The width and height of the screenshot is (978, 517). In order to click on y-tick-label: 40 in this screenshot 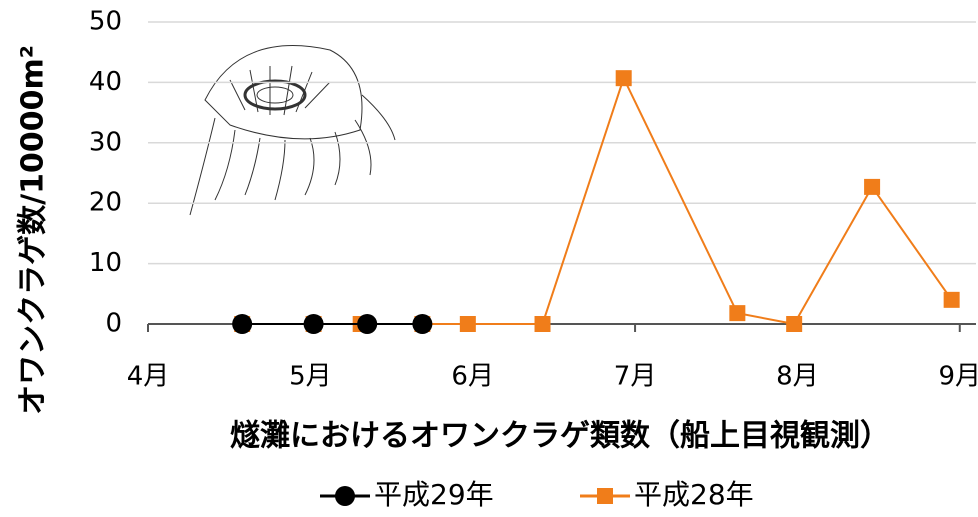, I will do `click(105, 82)`.